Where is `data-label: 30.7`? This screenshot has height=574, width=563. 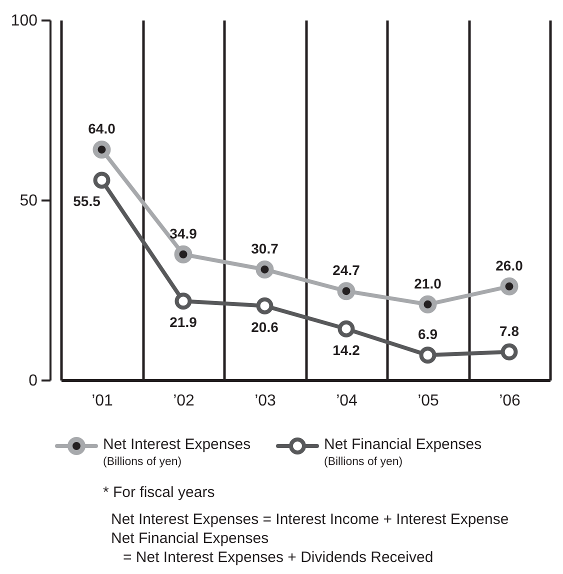
data-label: 30.7 is located at coordinates (265, 248).